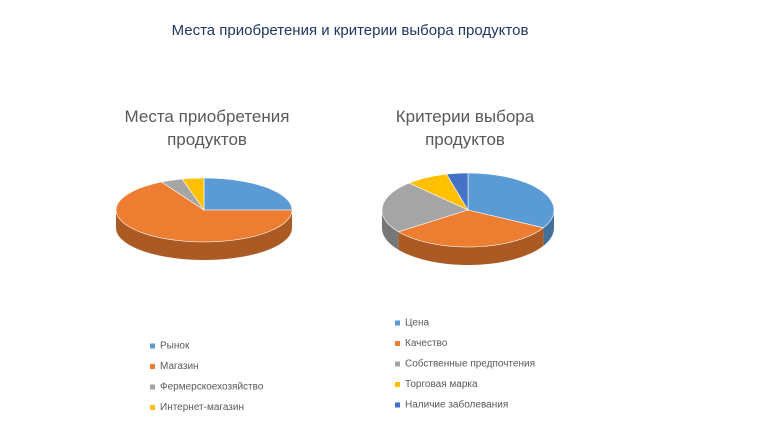 The height and width of the screenshot is (446, 783). Describe the element at coordinates (175, 346) in the screenshot. I see `legend-label: Рынок` at that location.